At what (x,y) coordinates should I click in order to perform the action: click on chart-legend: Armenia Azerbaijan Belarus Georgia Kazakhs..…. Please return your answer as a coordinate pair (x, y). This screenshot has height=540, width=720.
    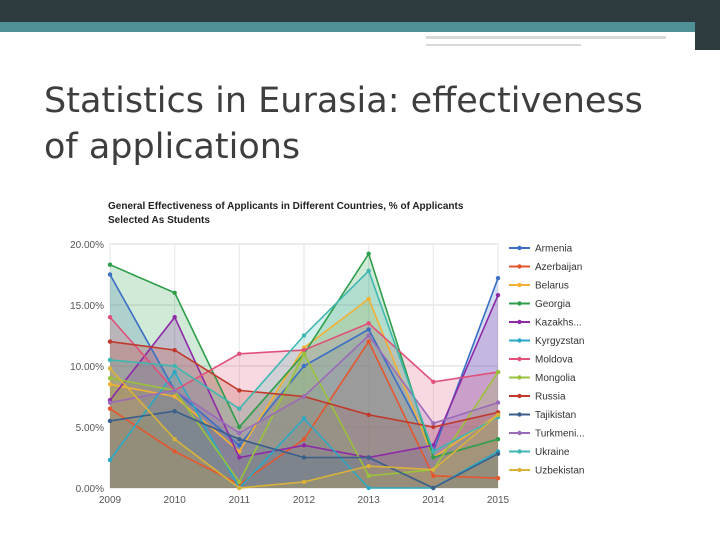
    Looking at the image, I should click on (547, 360).